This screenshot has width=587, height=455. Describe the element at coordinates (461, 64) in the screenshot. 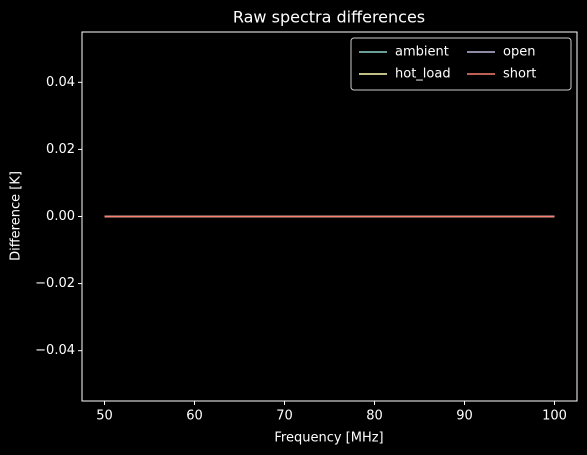

I see `legend-box` at that location.